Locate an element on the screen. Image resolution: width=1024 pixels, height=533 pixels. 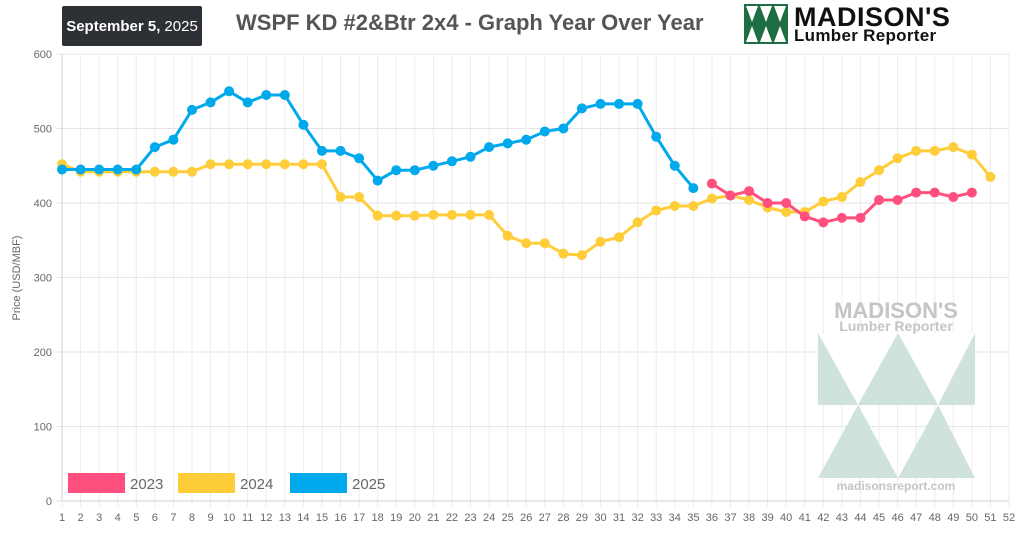
x-tick-label: 20 is located at coordinates (415, 518).